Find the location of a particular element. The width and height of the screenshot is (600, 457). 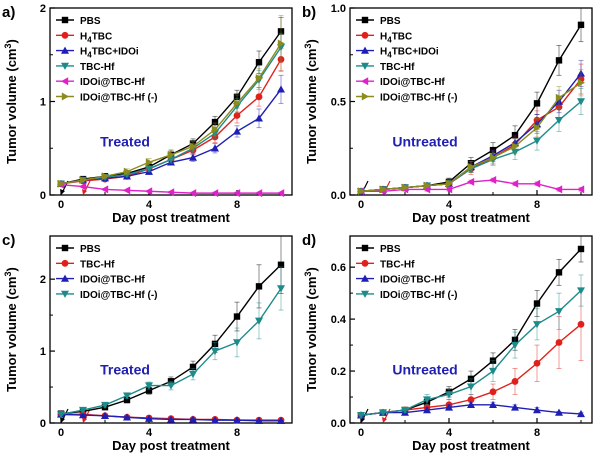

series-line is located at coordinates (171, 136).